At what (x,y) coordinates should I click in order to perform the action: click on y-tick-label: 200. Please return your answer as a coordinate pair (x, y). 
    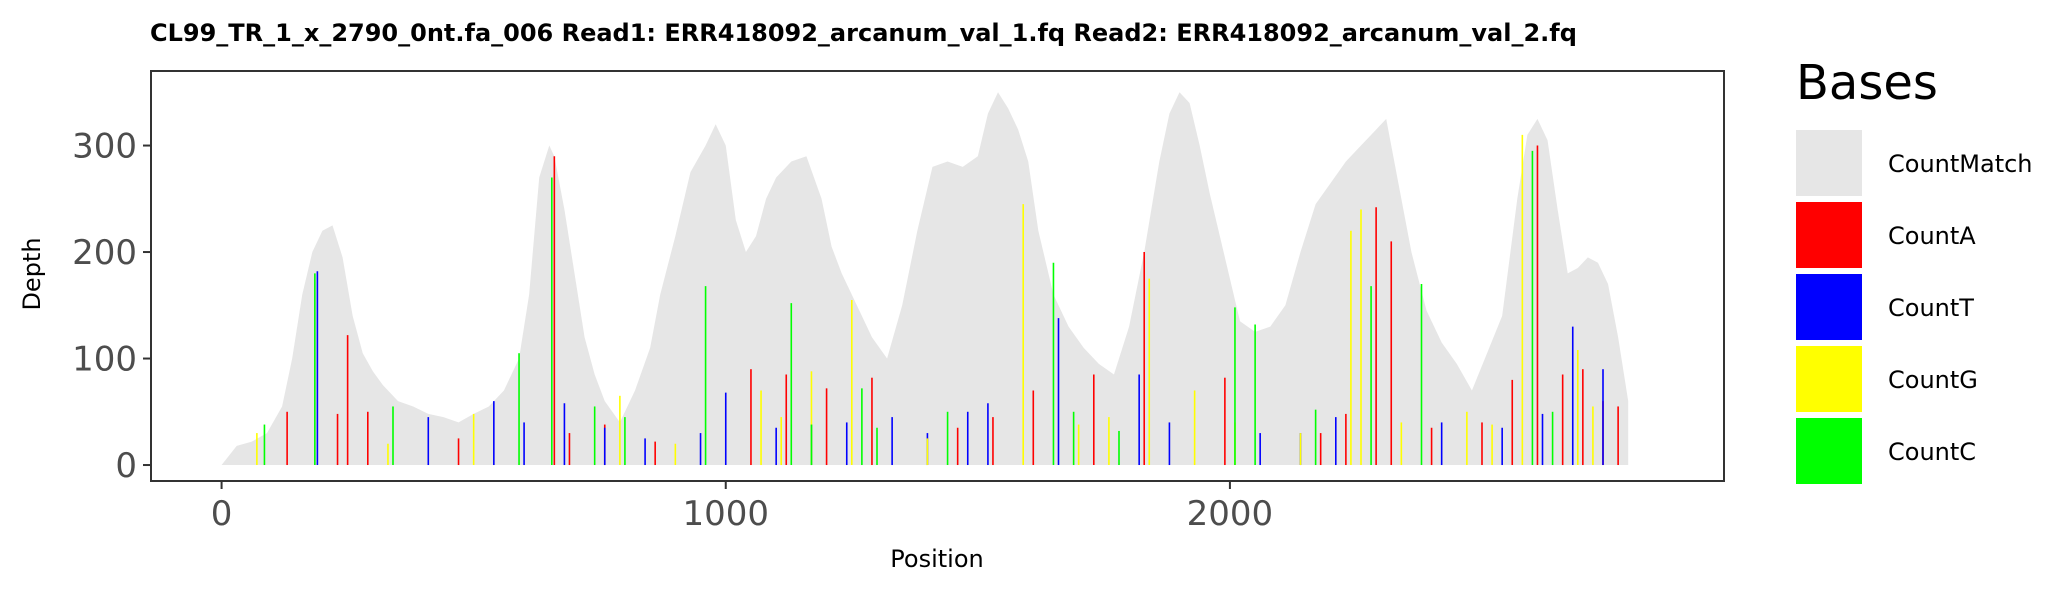
    Looking at the image, I should click on (104, 253).